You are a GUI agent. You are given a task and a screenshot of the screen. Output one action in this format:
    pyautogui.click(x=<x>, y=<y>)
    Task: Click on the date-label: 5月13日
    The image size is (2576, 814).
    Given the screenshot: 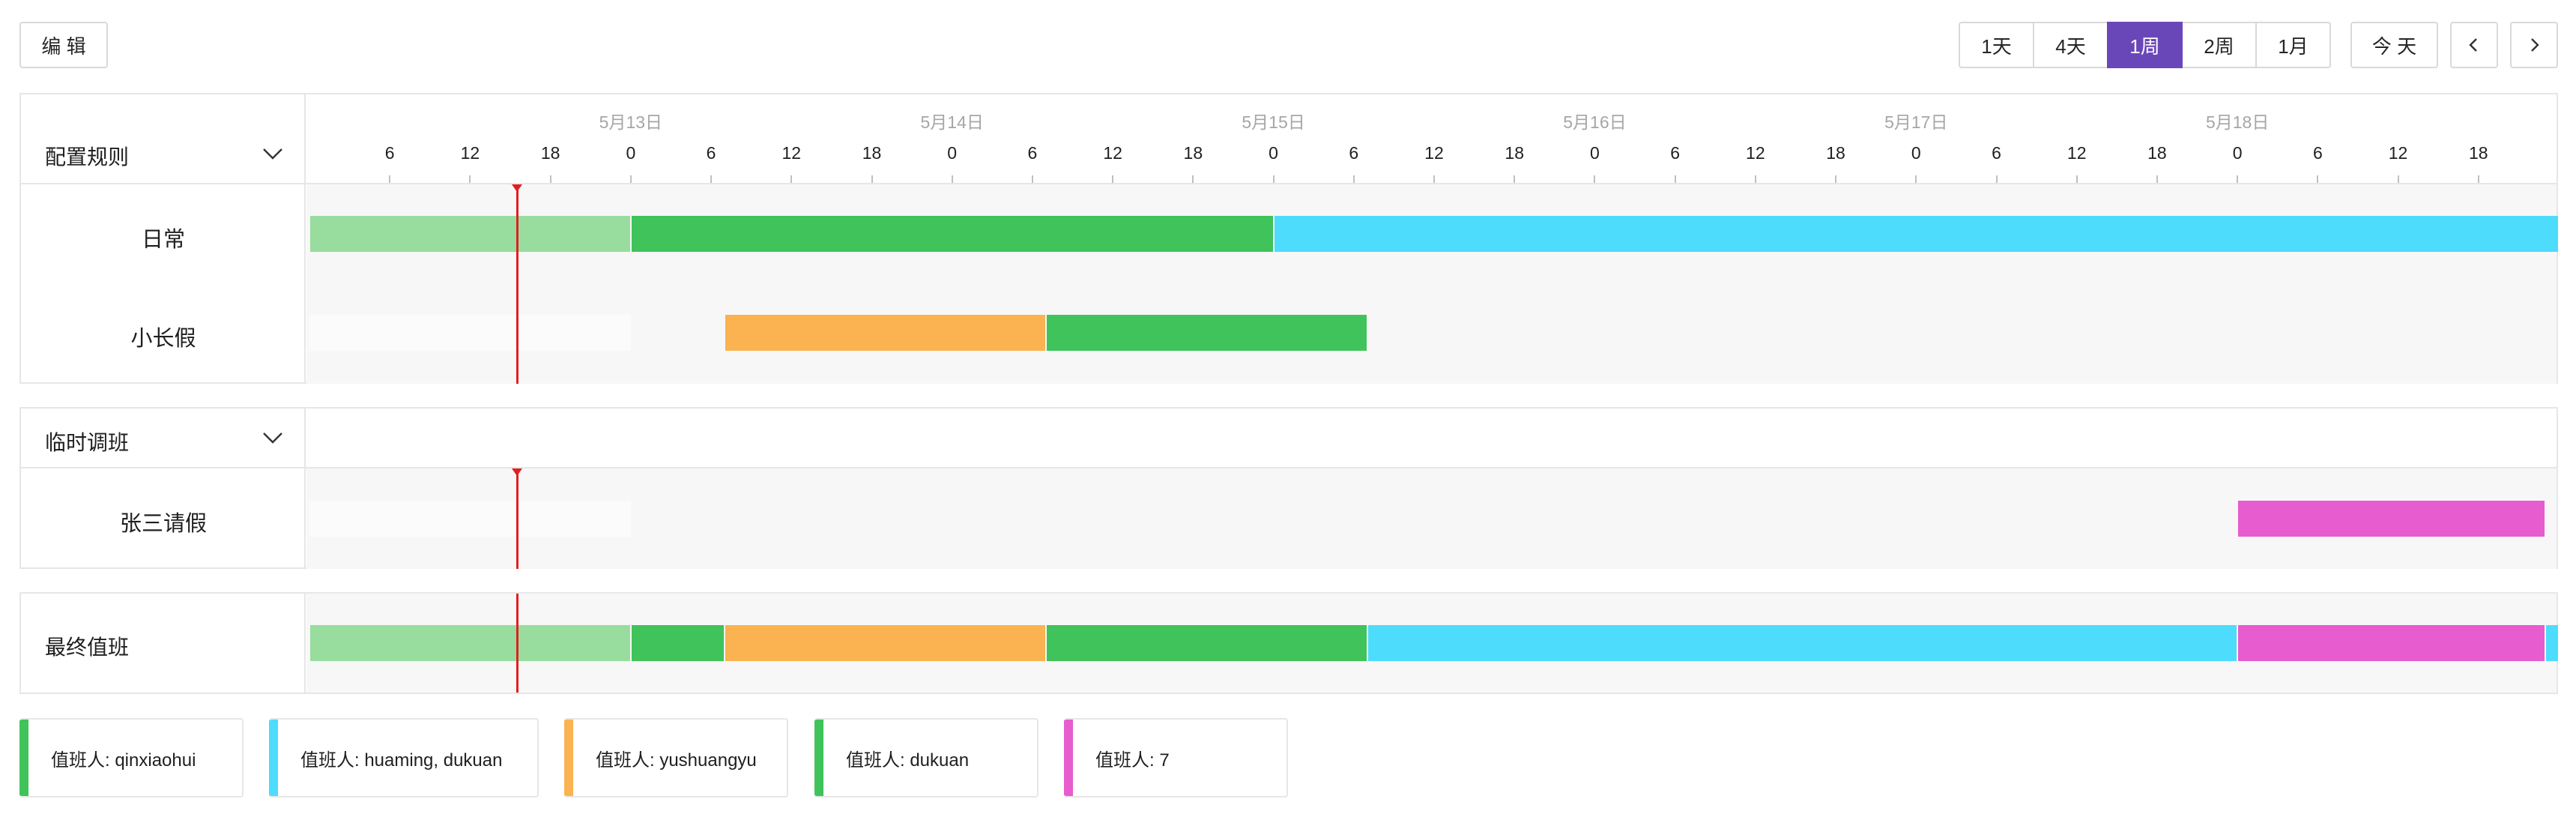 What is the action you would take?
    pyautogui.click(x=631, y=122)
    